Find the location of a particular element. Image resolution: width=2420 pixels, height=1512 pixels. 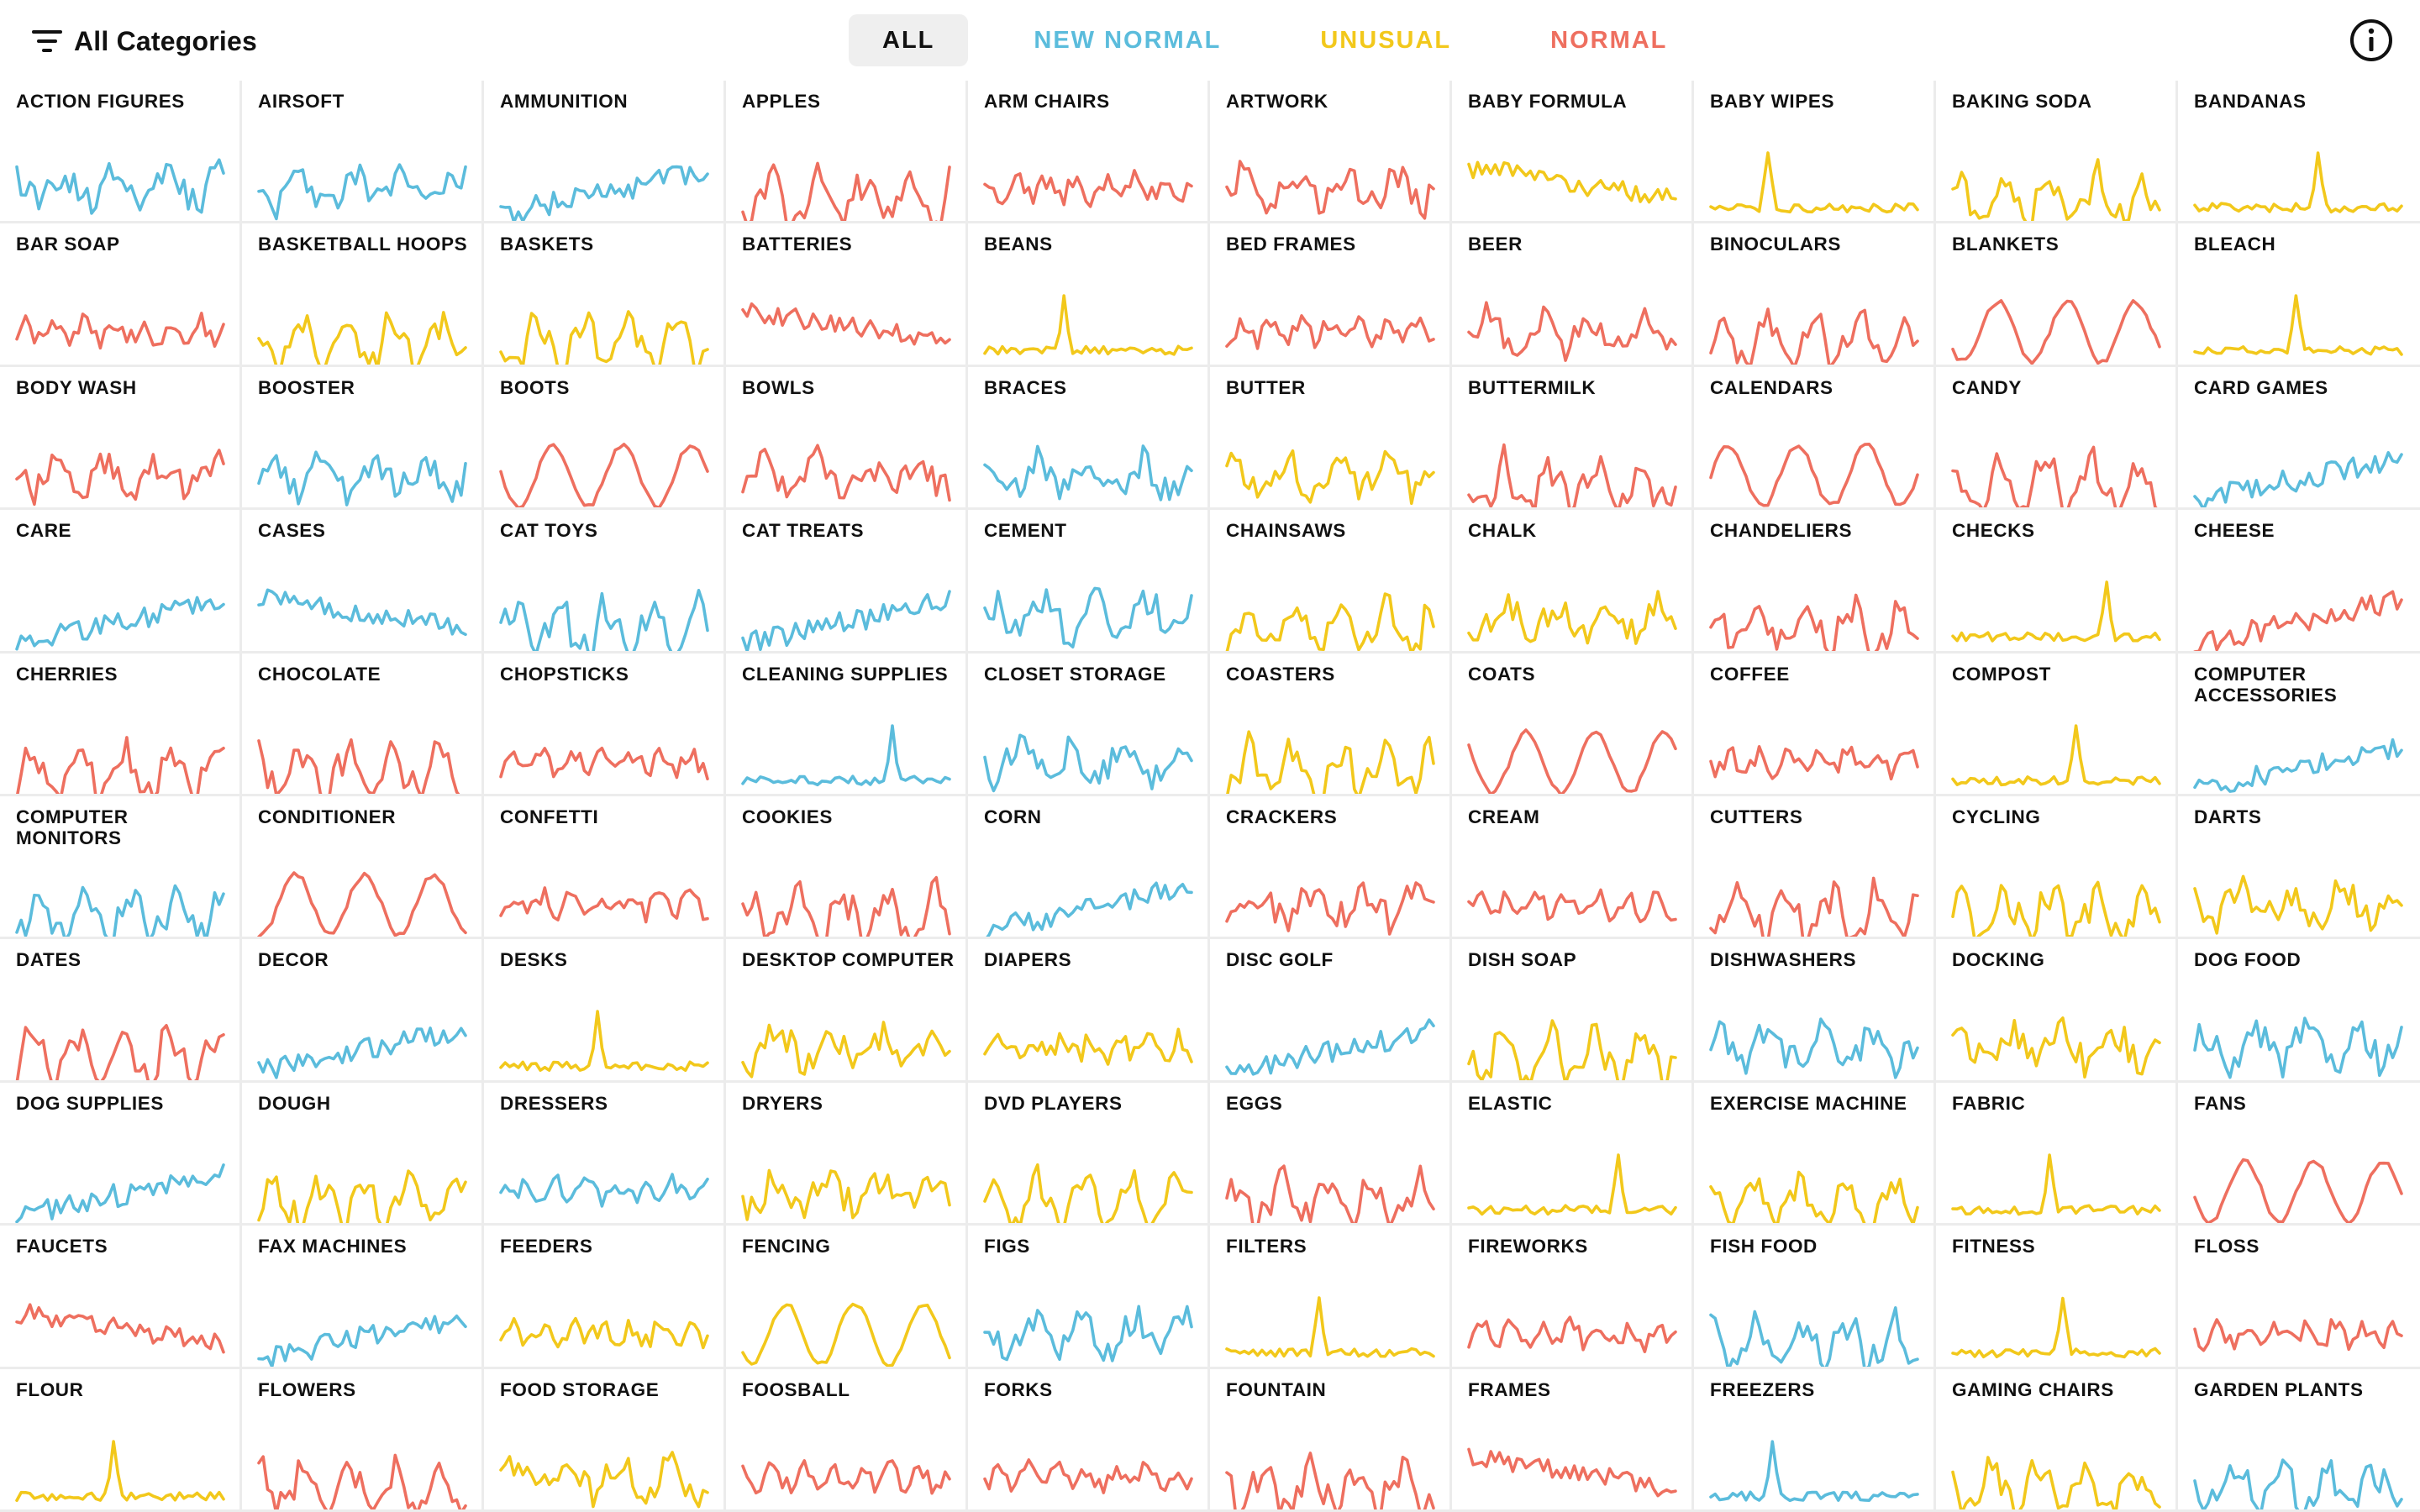

category-card: COMPUTER MONITORS is located at coordinates (121, 867).